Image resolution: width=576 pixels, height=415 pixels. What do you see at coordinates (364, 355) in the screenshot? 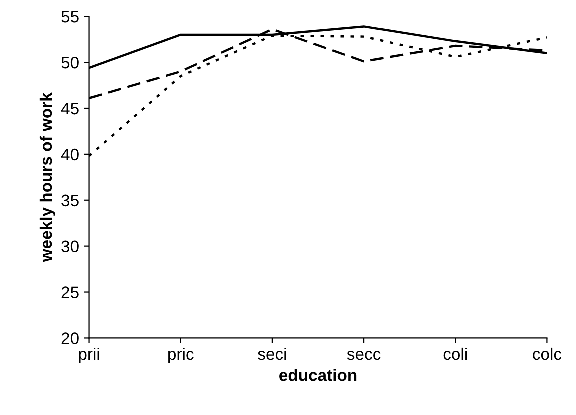
I see `x-tick-label: secc` at bounding box center [364, 355].